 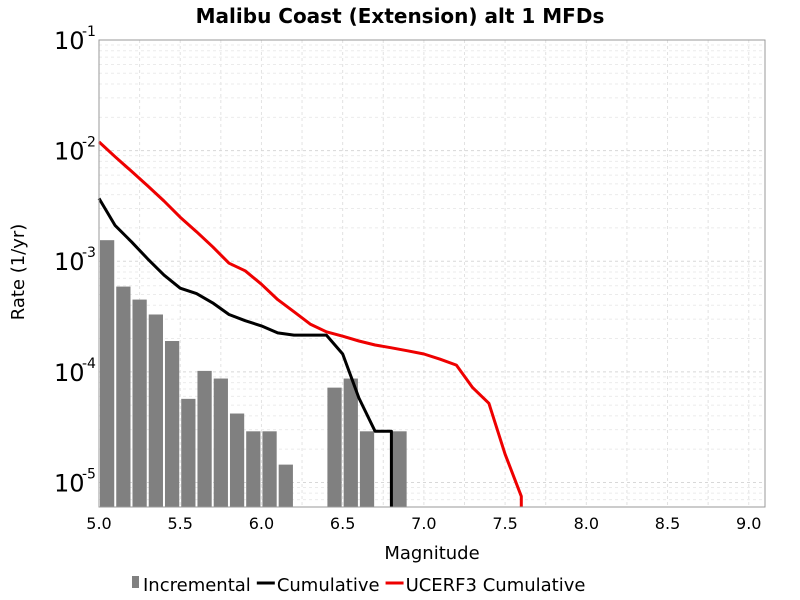 I want to click on y-tick-label: 10⁻², so click(x=75, y=150).